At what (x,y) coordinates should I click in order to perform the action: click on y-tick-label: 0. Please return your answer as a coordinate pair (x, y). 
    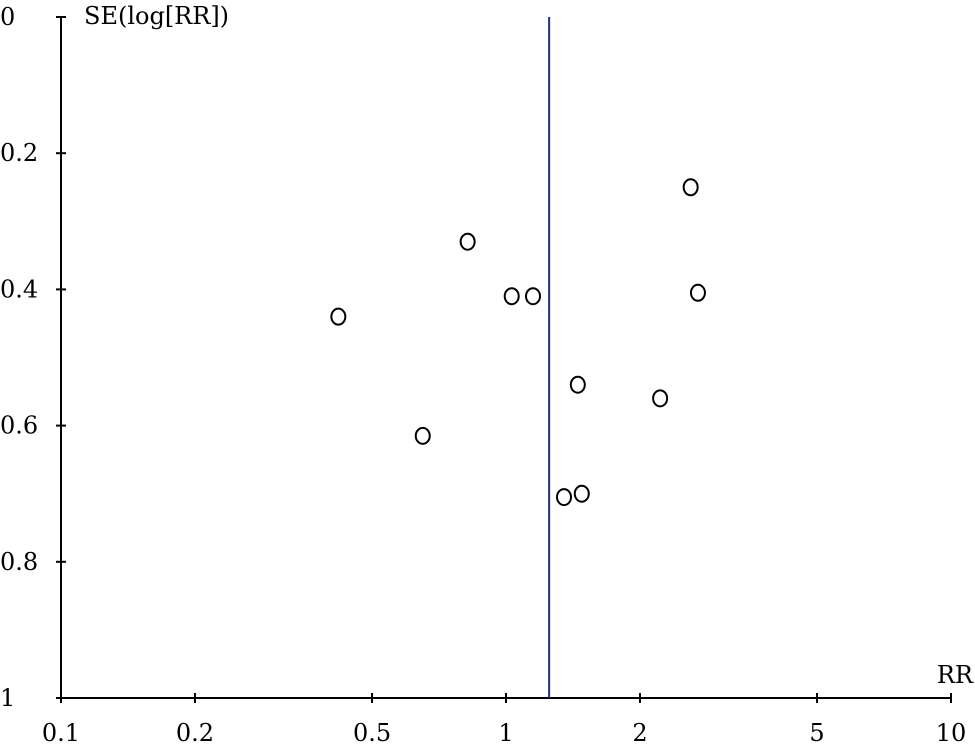
    Looking at the image, I should click on (7, 17).